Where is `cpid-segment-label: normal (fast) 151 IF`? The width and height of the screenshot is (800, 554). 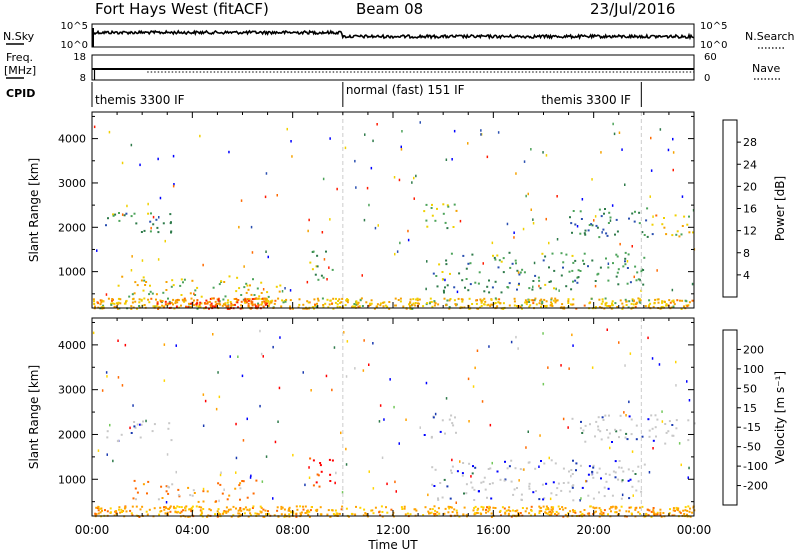 cpid-segment-label: normal (fast) 151 IF is located at coordinates (405, 90).